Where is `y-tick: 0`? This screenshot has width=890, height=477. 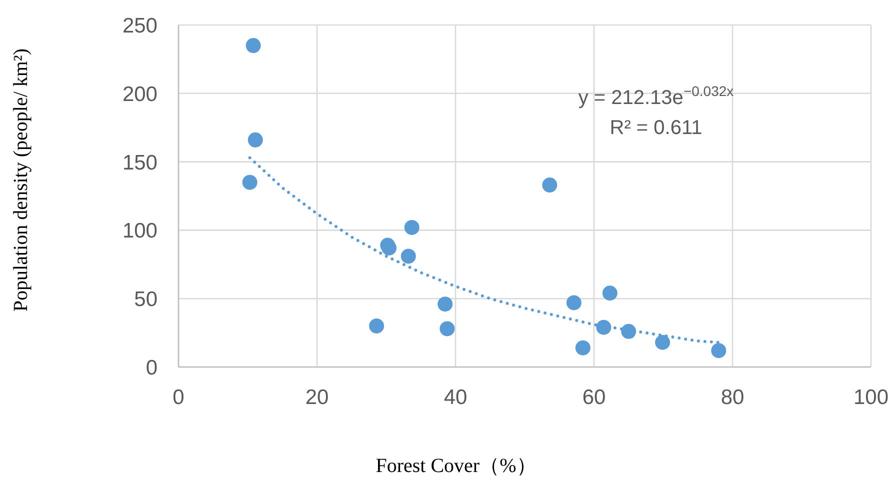
y-tick: 0 is located at coordinates (152, 368).